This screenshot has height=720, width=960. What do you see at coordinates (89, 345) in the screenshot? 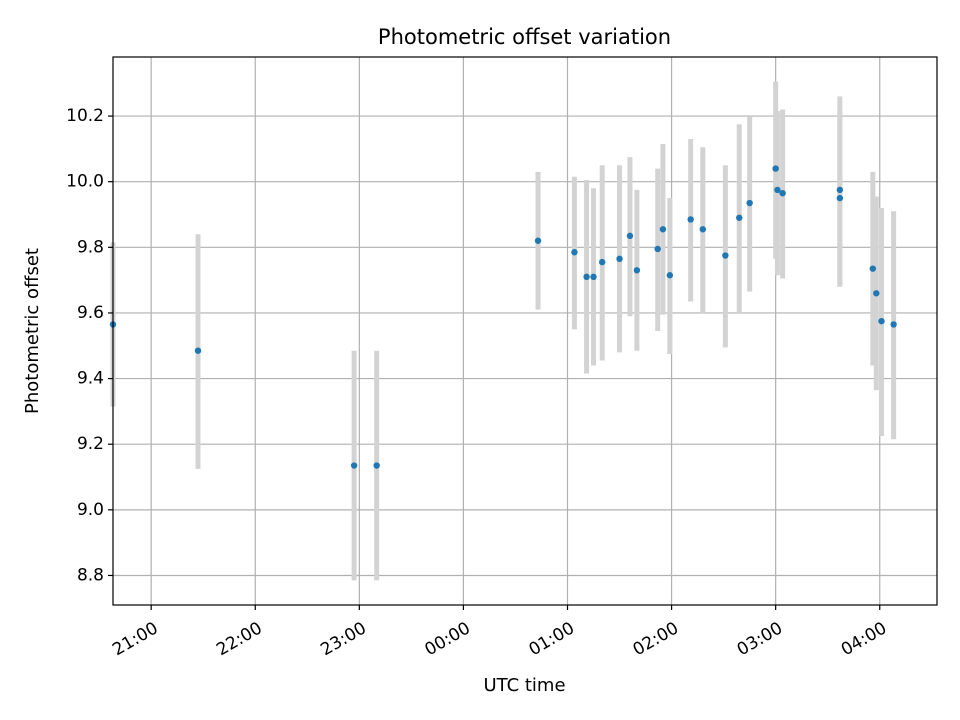
I see `y-axis-ticks: 8.8 9.0 9.2 9.4 9.6 9.8 10.0 10.2` at bounding box center [89, 345].